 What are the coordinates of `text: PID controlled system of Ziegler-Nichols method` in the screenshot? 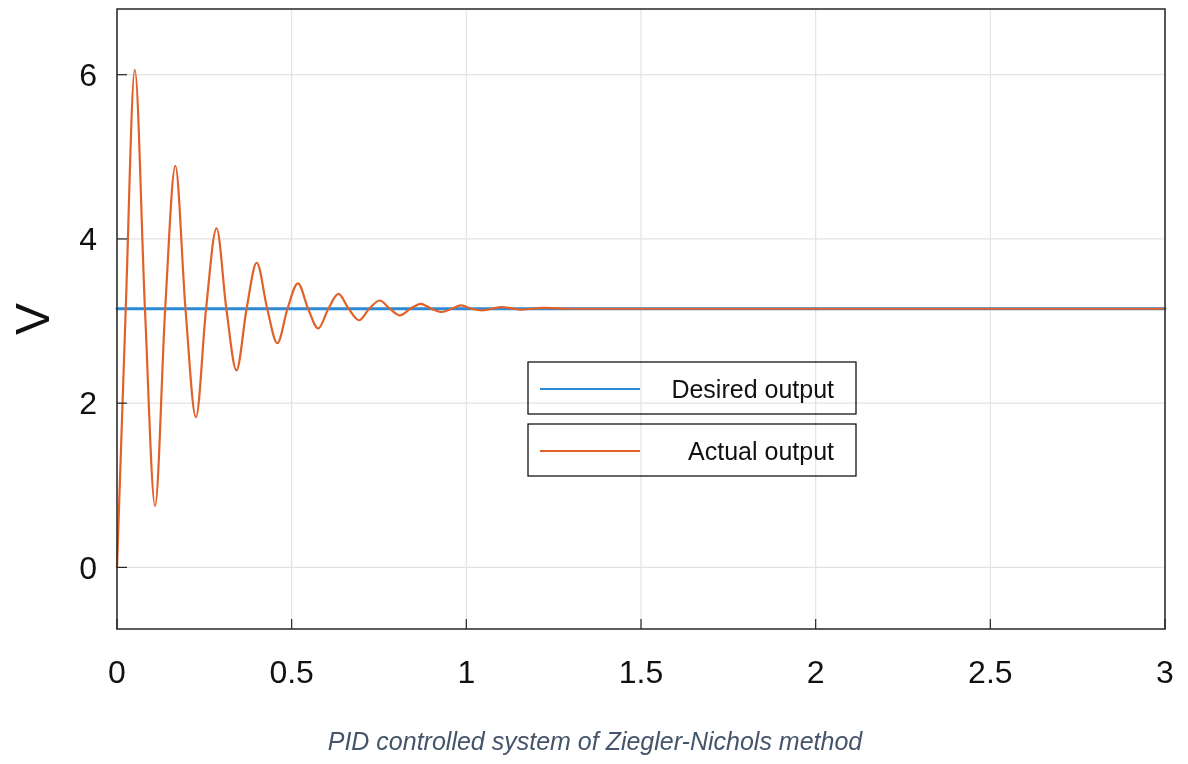 It's located at (595, 740).